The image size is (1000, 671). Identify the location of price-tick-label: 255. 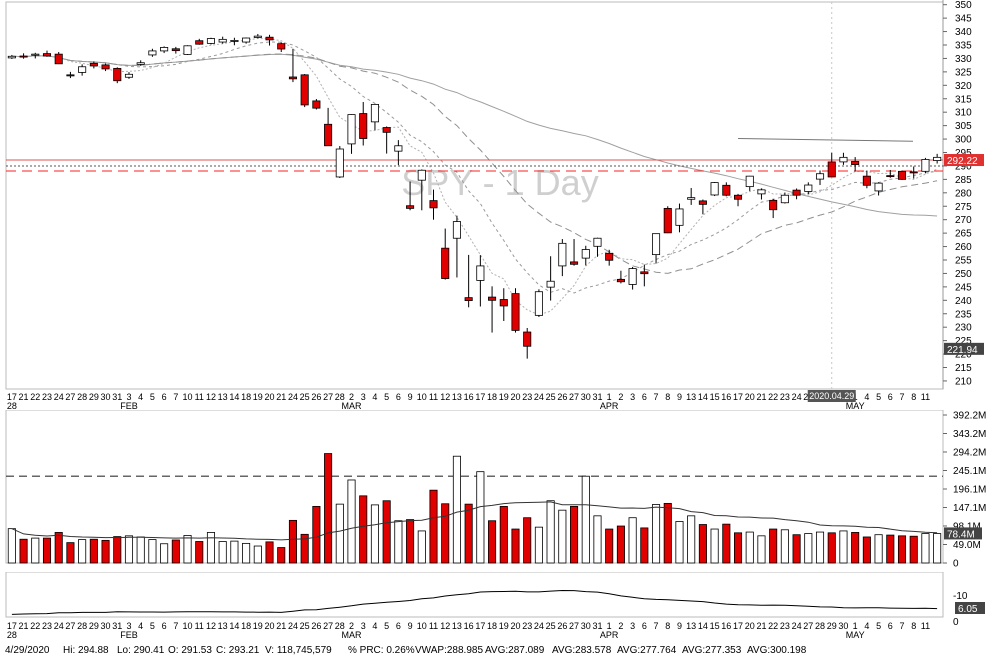
(963, 261).